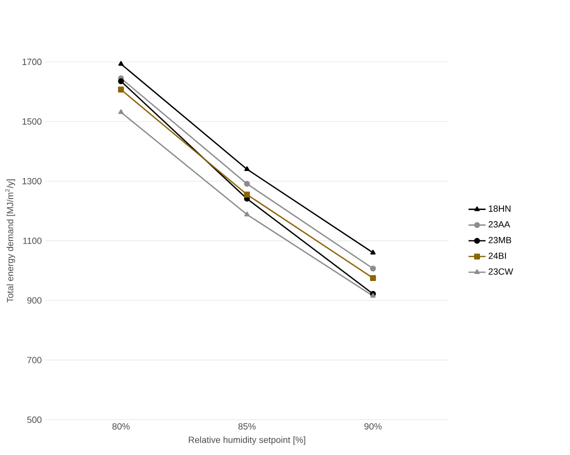  Describe the element at coordinates (34, 419) in the screenshot. I see `y-tick-label: 500` at that location.